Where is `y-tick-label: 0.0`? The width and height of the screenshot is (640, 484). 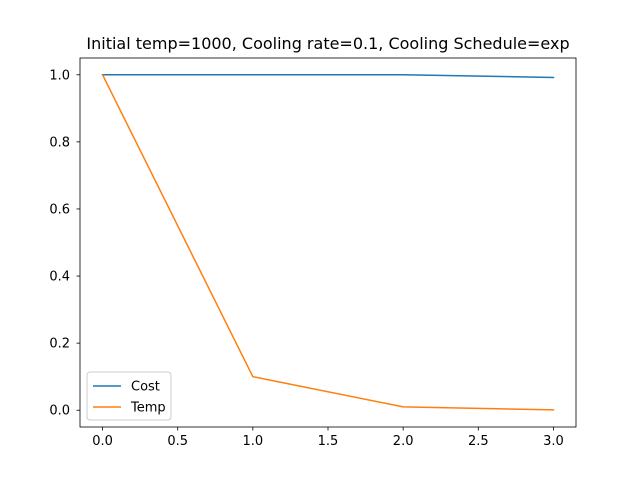 y-tick-label: 0.0 is located at coordinates (59, 411).